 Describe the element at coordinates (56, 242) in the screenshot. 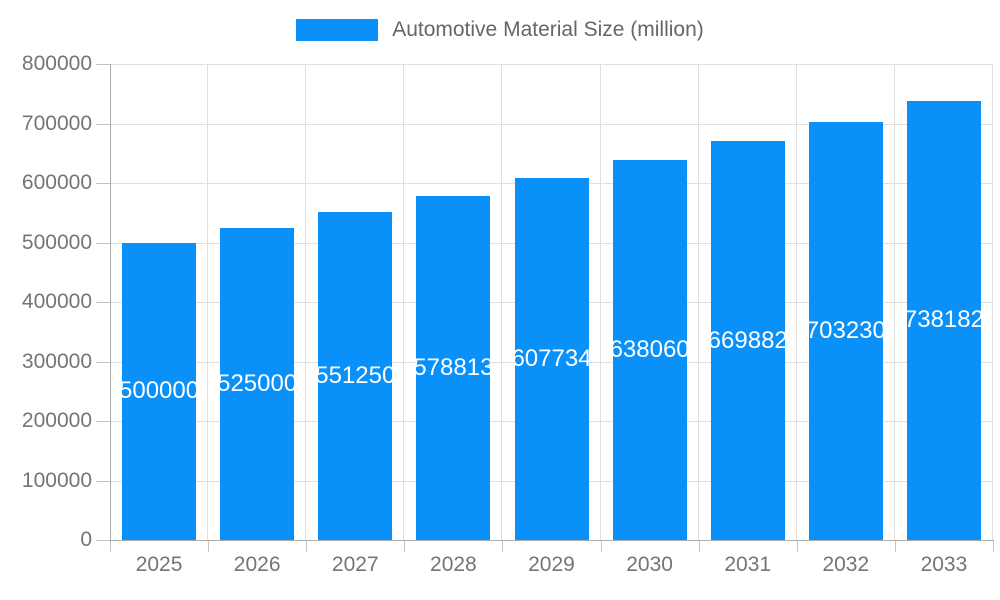

I see `y-axis-tick-label: 500000` at that location.